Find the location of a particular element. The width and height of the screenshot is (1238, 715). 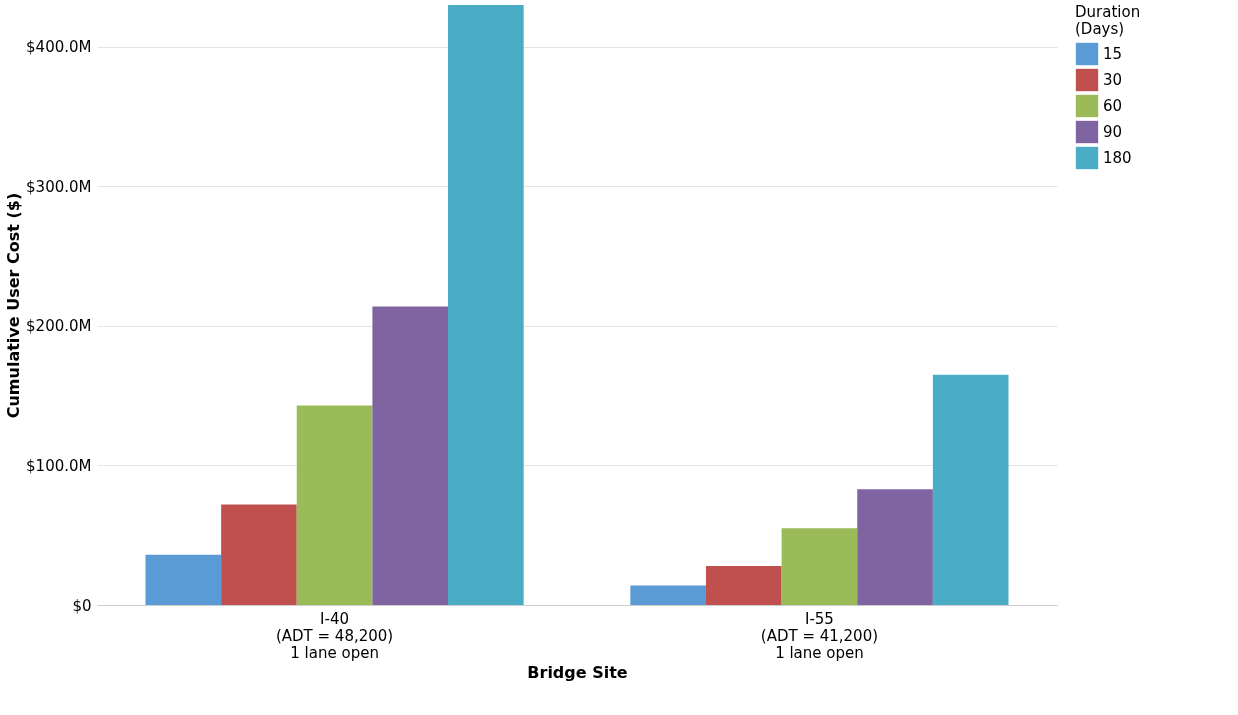

y-axis-title: Cumulative User Cost ($) is located at coordinates (14, 305).